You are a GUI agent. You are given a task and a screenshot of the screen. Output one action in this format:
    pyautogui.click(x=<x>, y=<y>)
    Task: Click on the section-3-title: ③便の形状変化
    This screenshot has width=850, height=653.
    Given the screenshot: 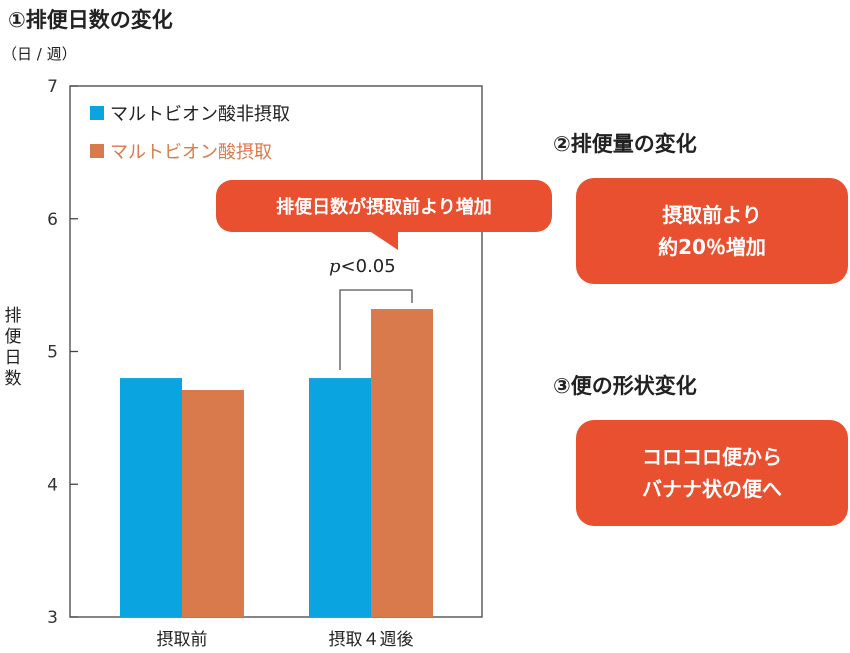 What is the action you would take?
    pyautogui.click(x=625, y=386)
    